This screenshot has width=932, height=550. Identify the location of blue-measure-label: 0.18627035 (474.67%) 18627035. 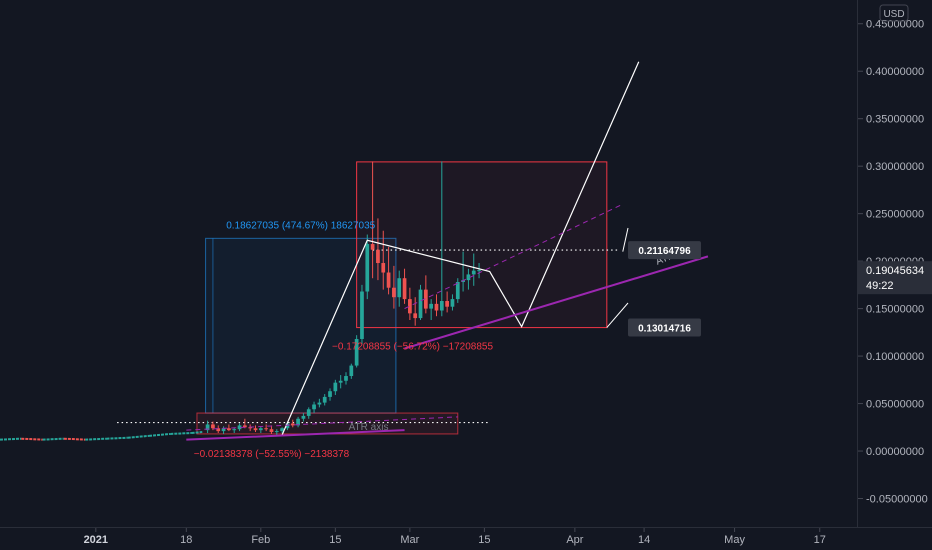
(300, 225).